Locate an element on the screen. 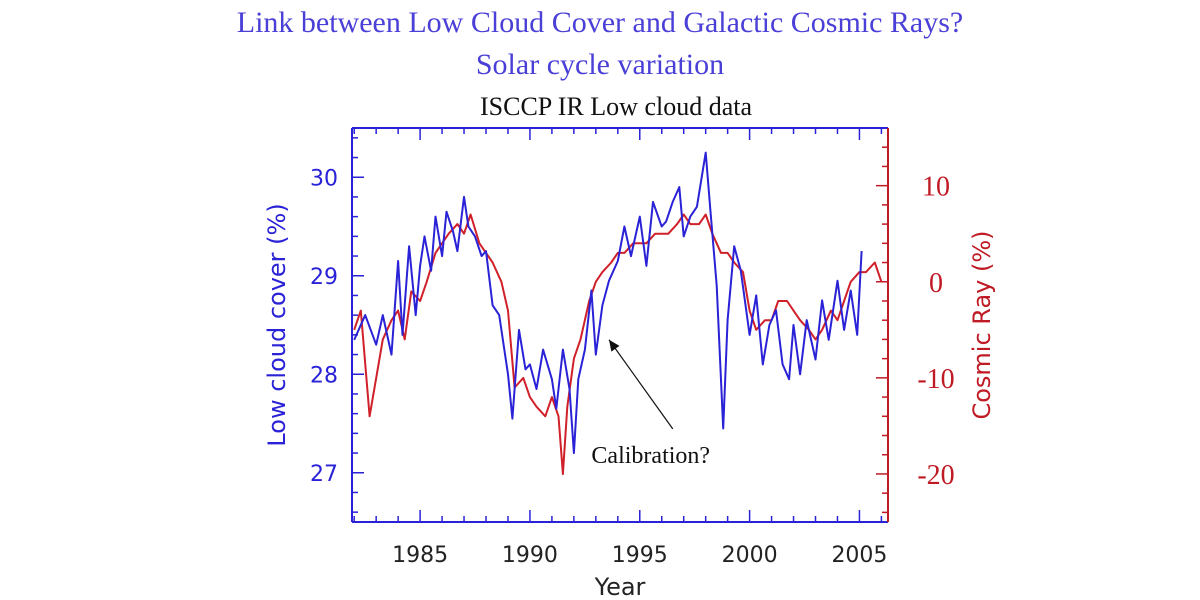  page-subtitle: Solar cycle variation is located at coordinates (600, 64).